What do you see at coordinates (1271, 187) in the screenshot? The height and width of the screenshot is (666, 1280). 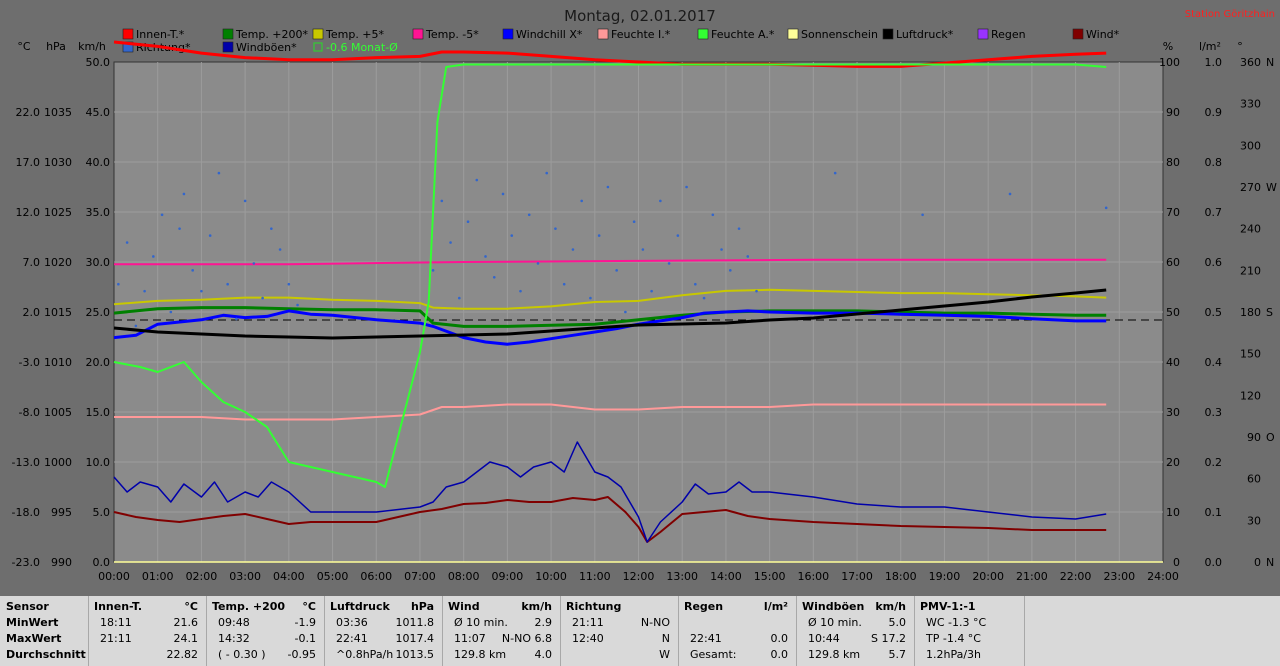 I see `tick-label-compass: W` at bounding box center [1271, 187].